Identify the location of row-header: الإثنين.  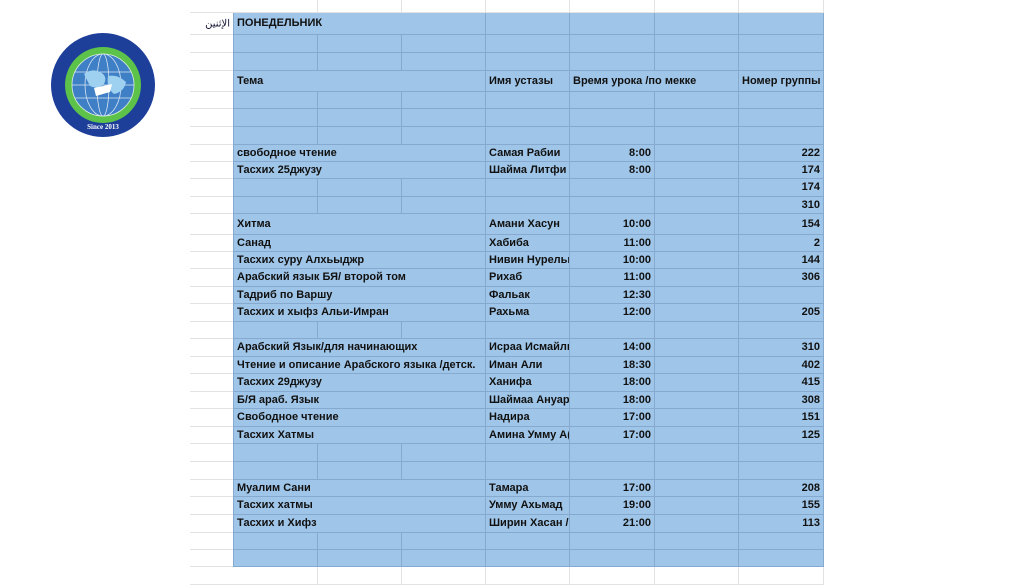
(211, 24).